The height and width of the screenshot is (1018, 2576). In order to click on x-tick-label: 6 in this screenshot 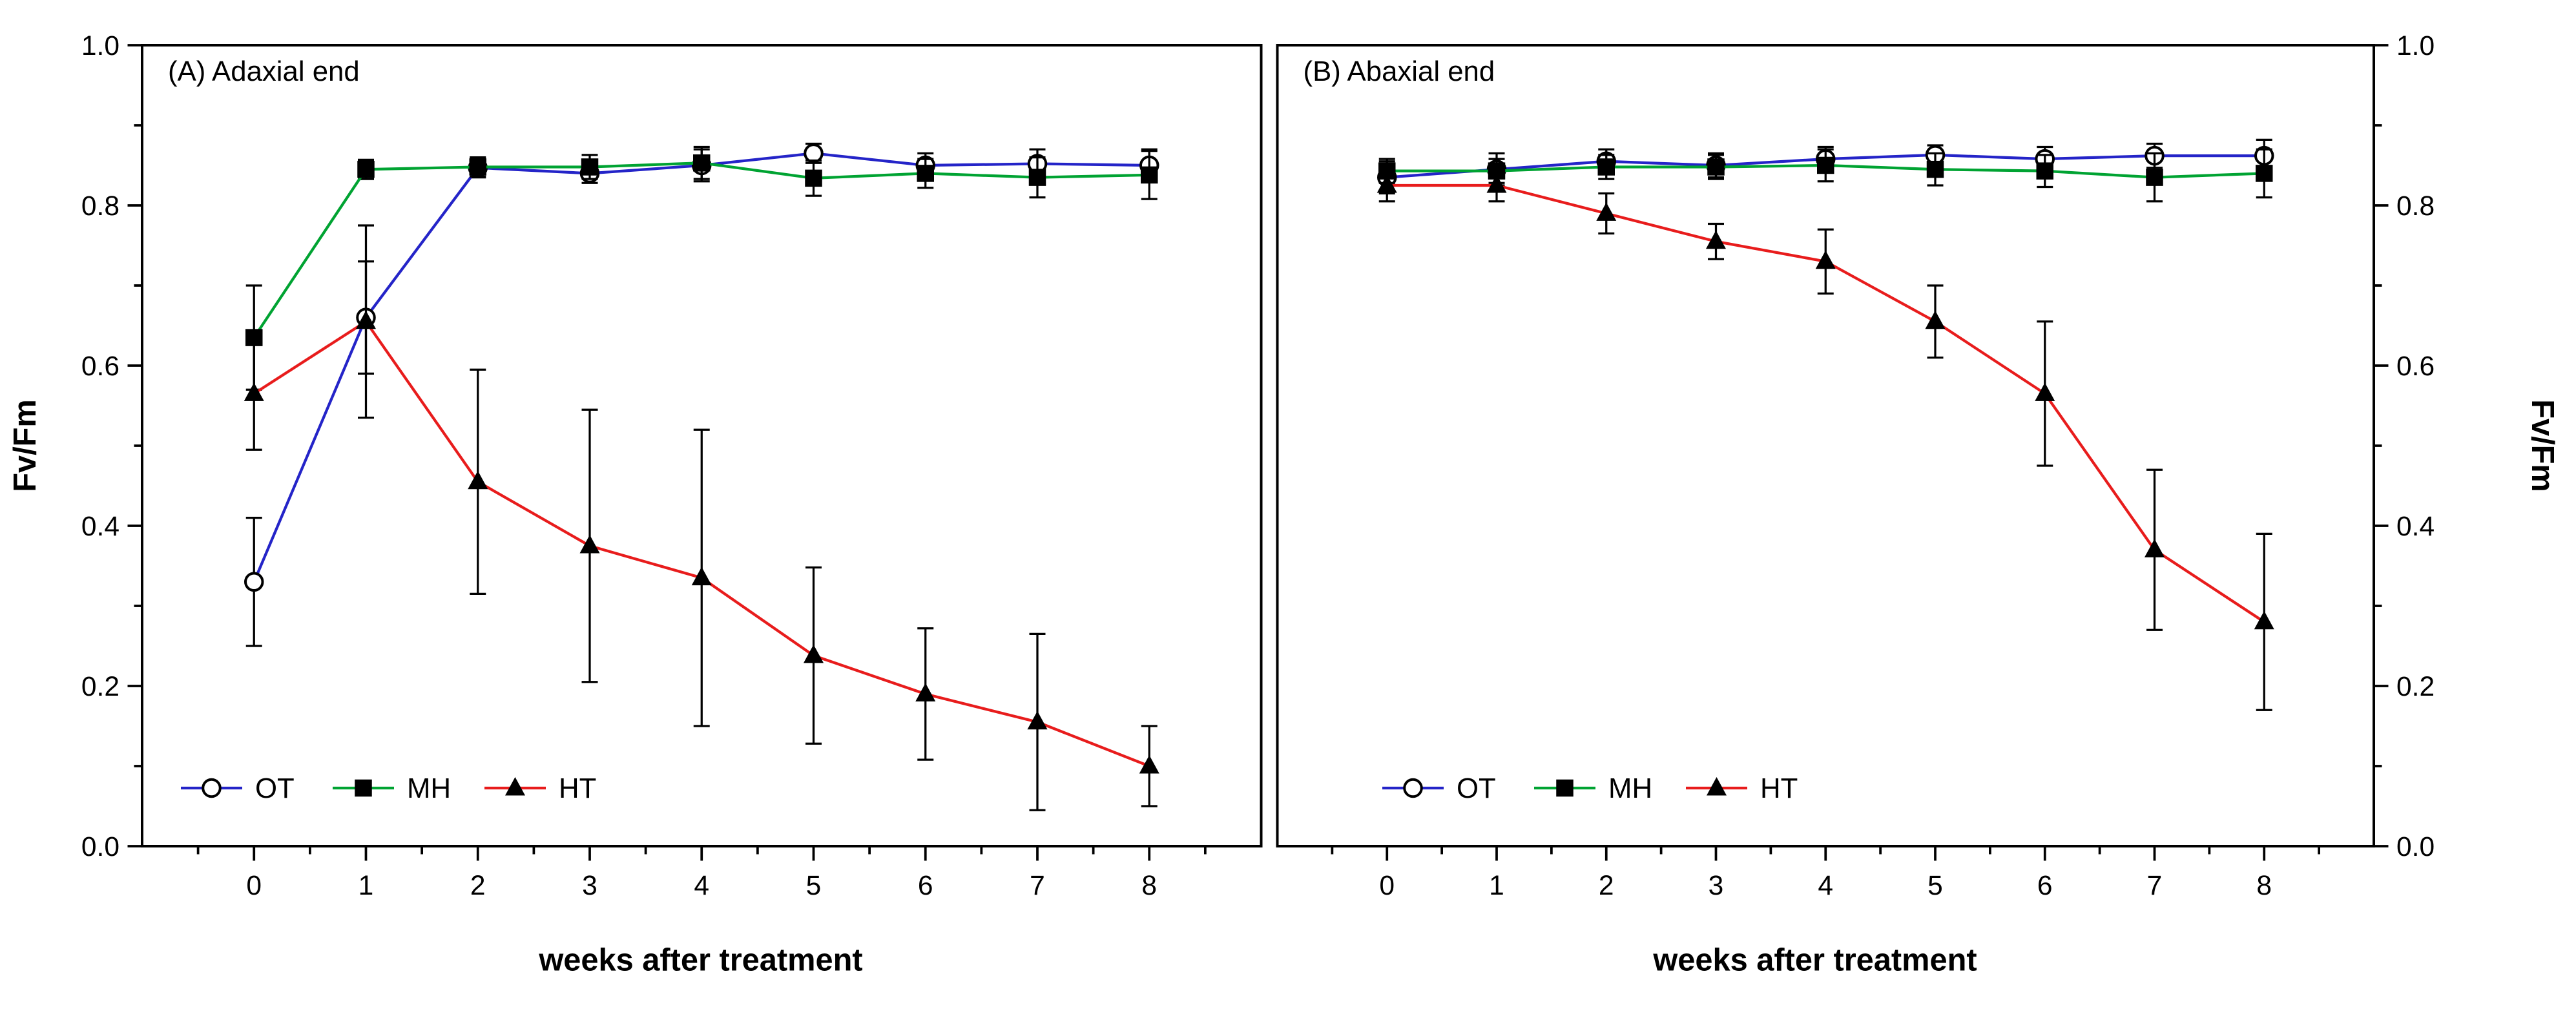, I will do `click(2045, 886)`.